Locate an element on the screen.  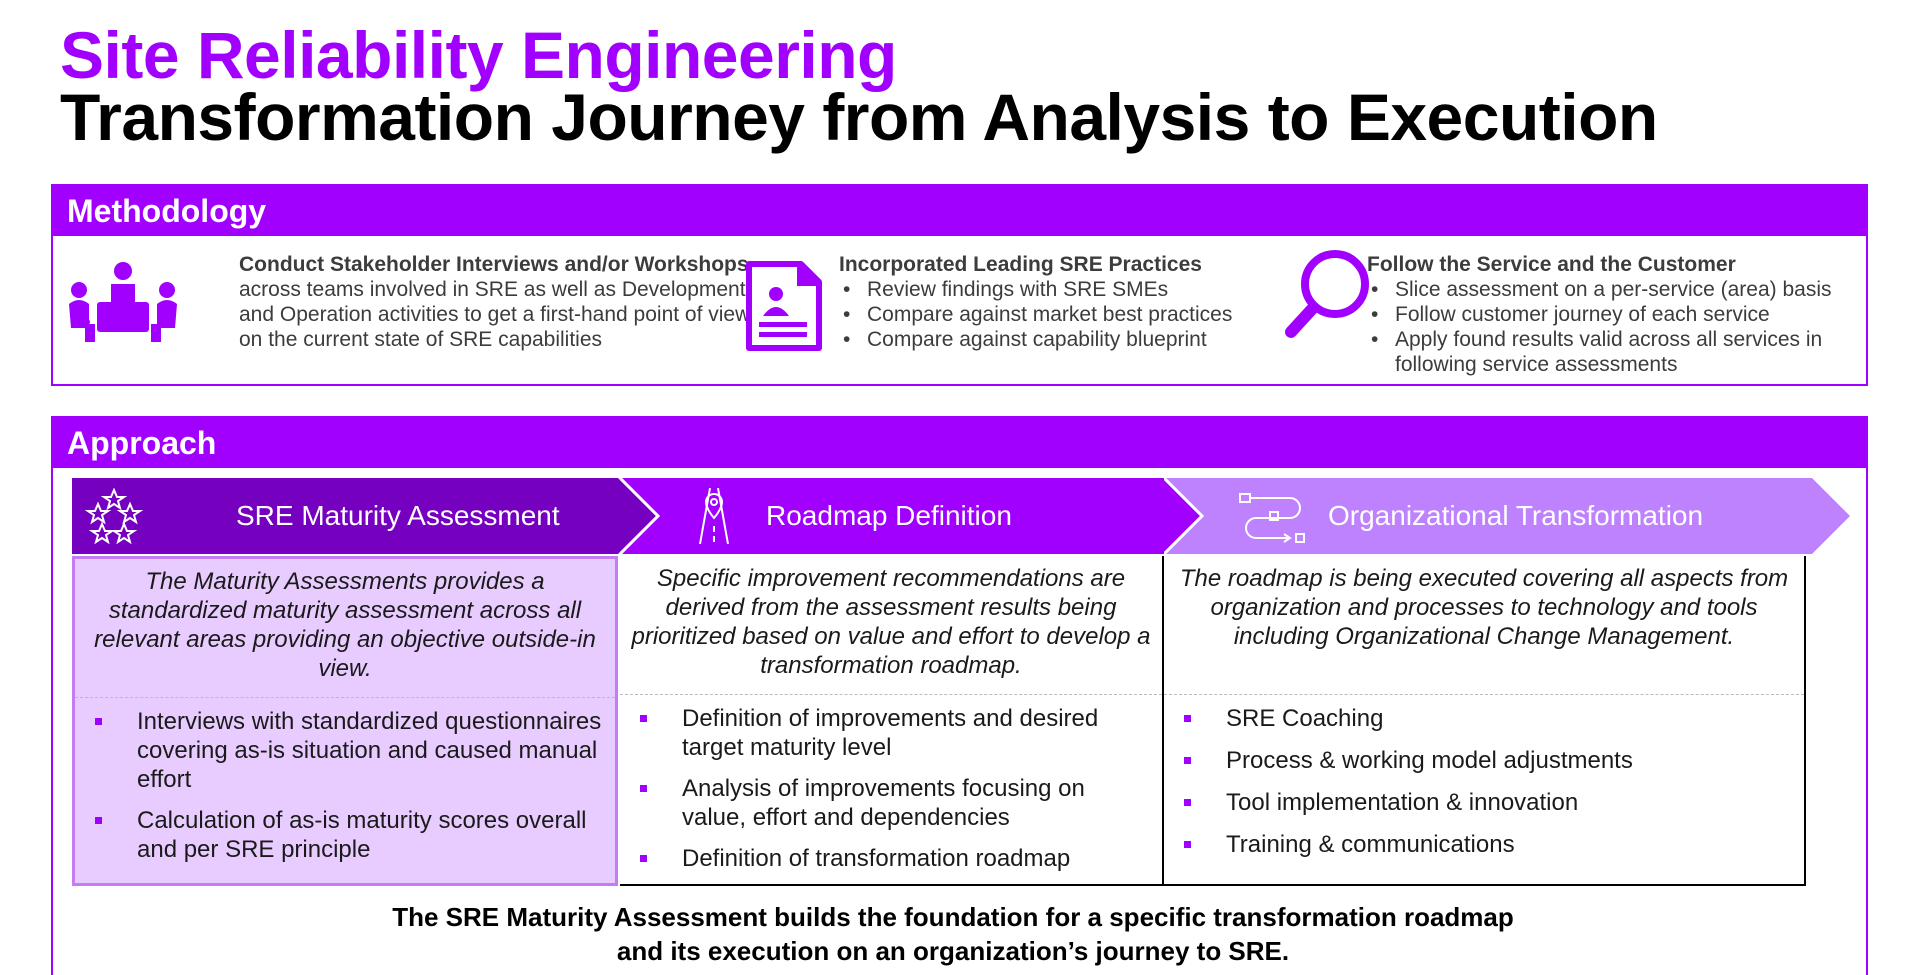
magnifier-icon is located at coordinates (1328, 296).